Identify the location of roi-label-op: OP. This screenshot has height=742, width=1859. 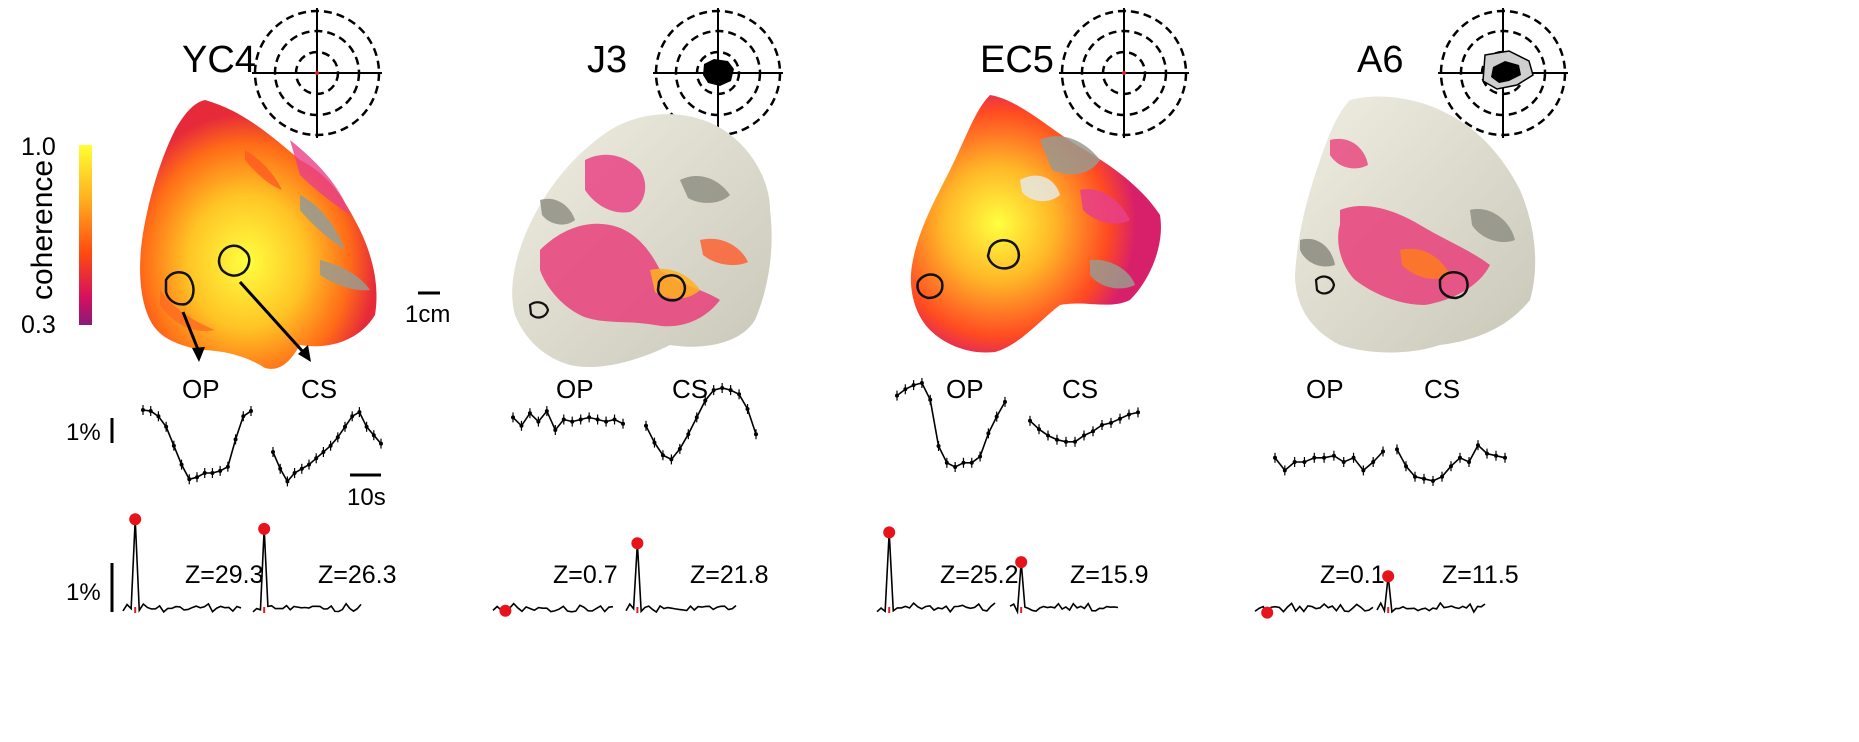
(1325, 389).